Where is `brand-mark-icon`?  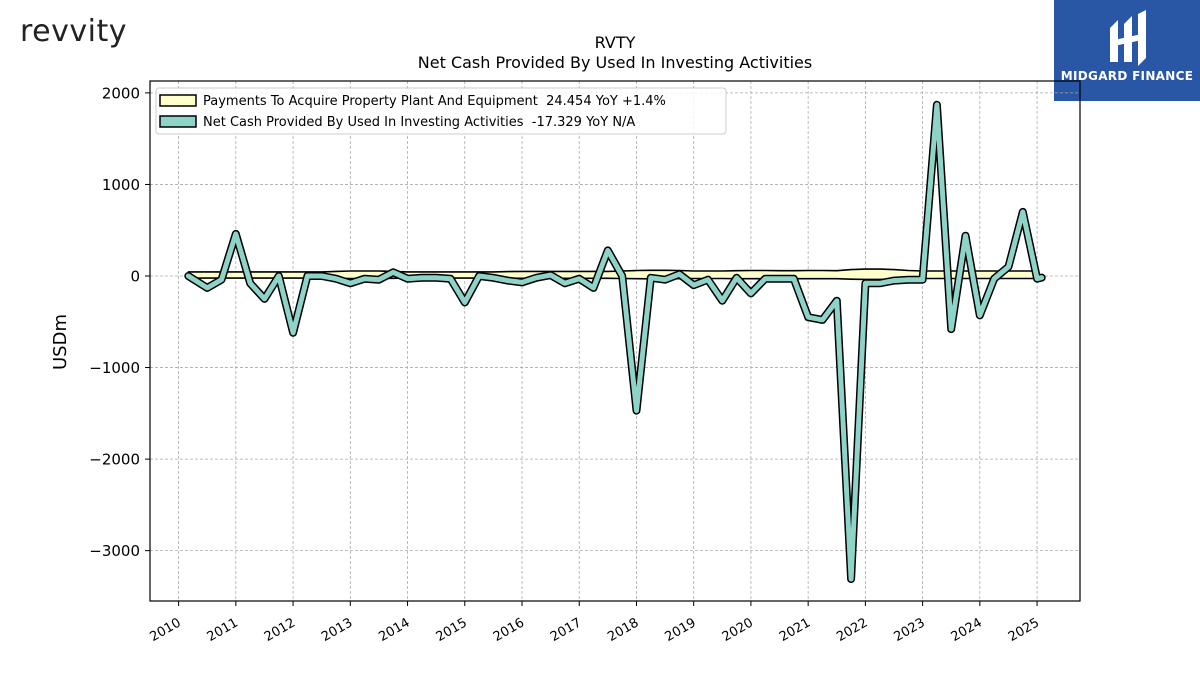
brand-mark-icon is located at coordinates (1128, 38).